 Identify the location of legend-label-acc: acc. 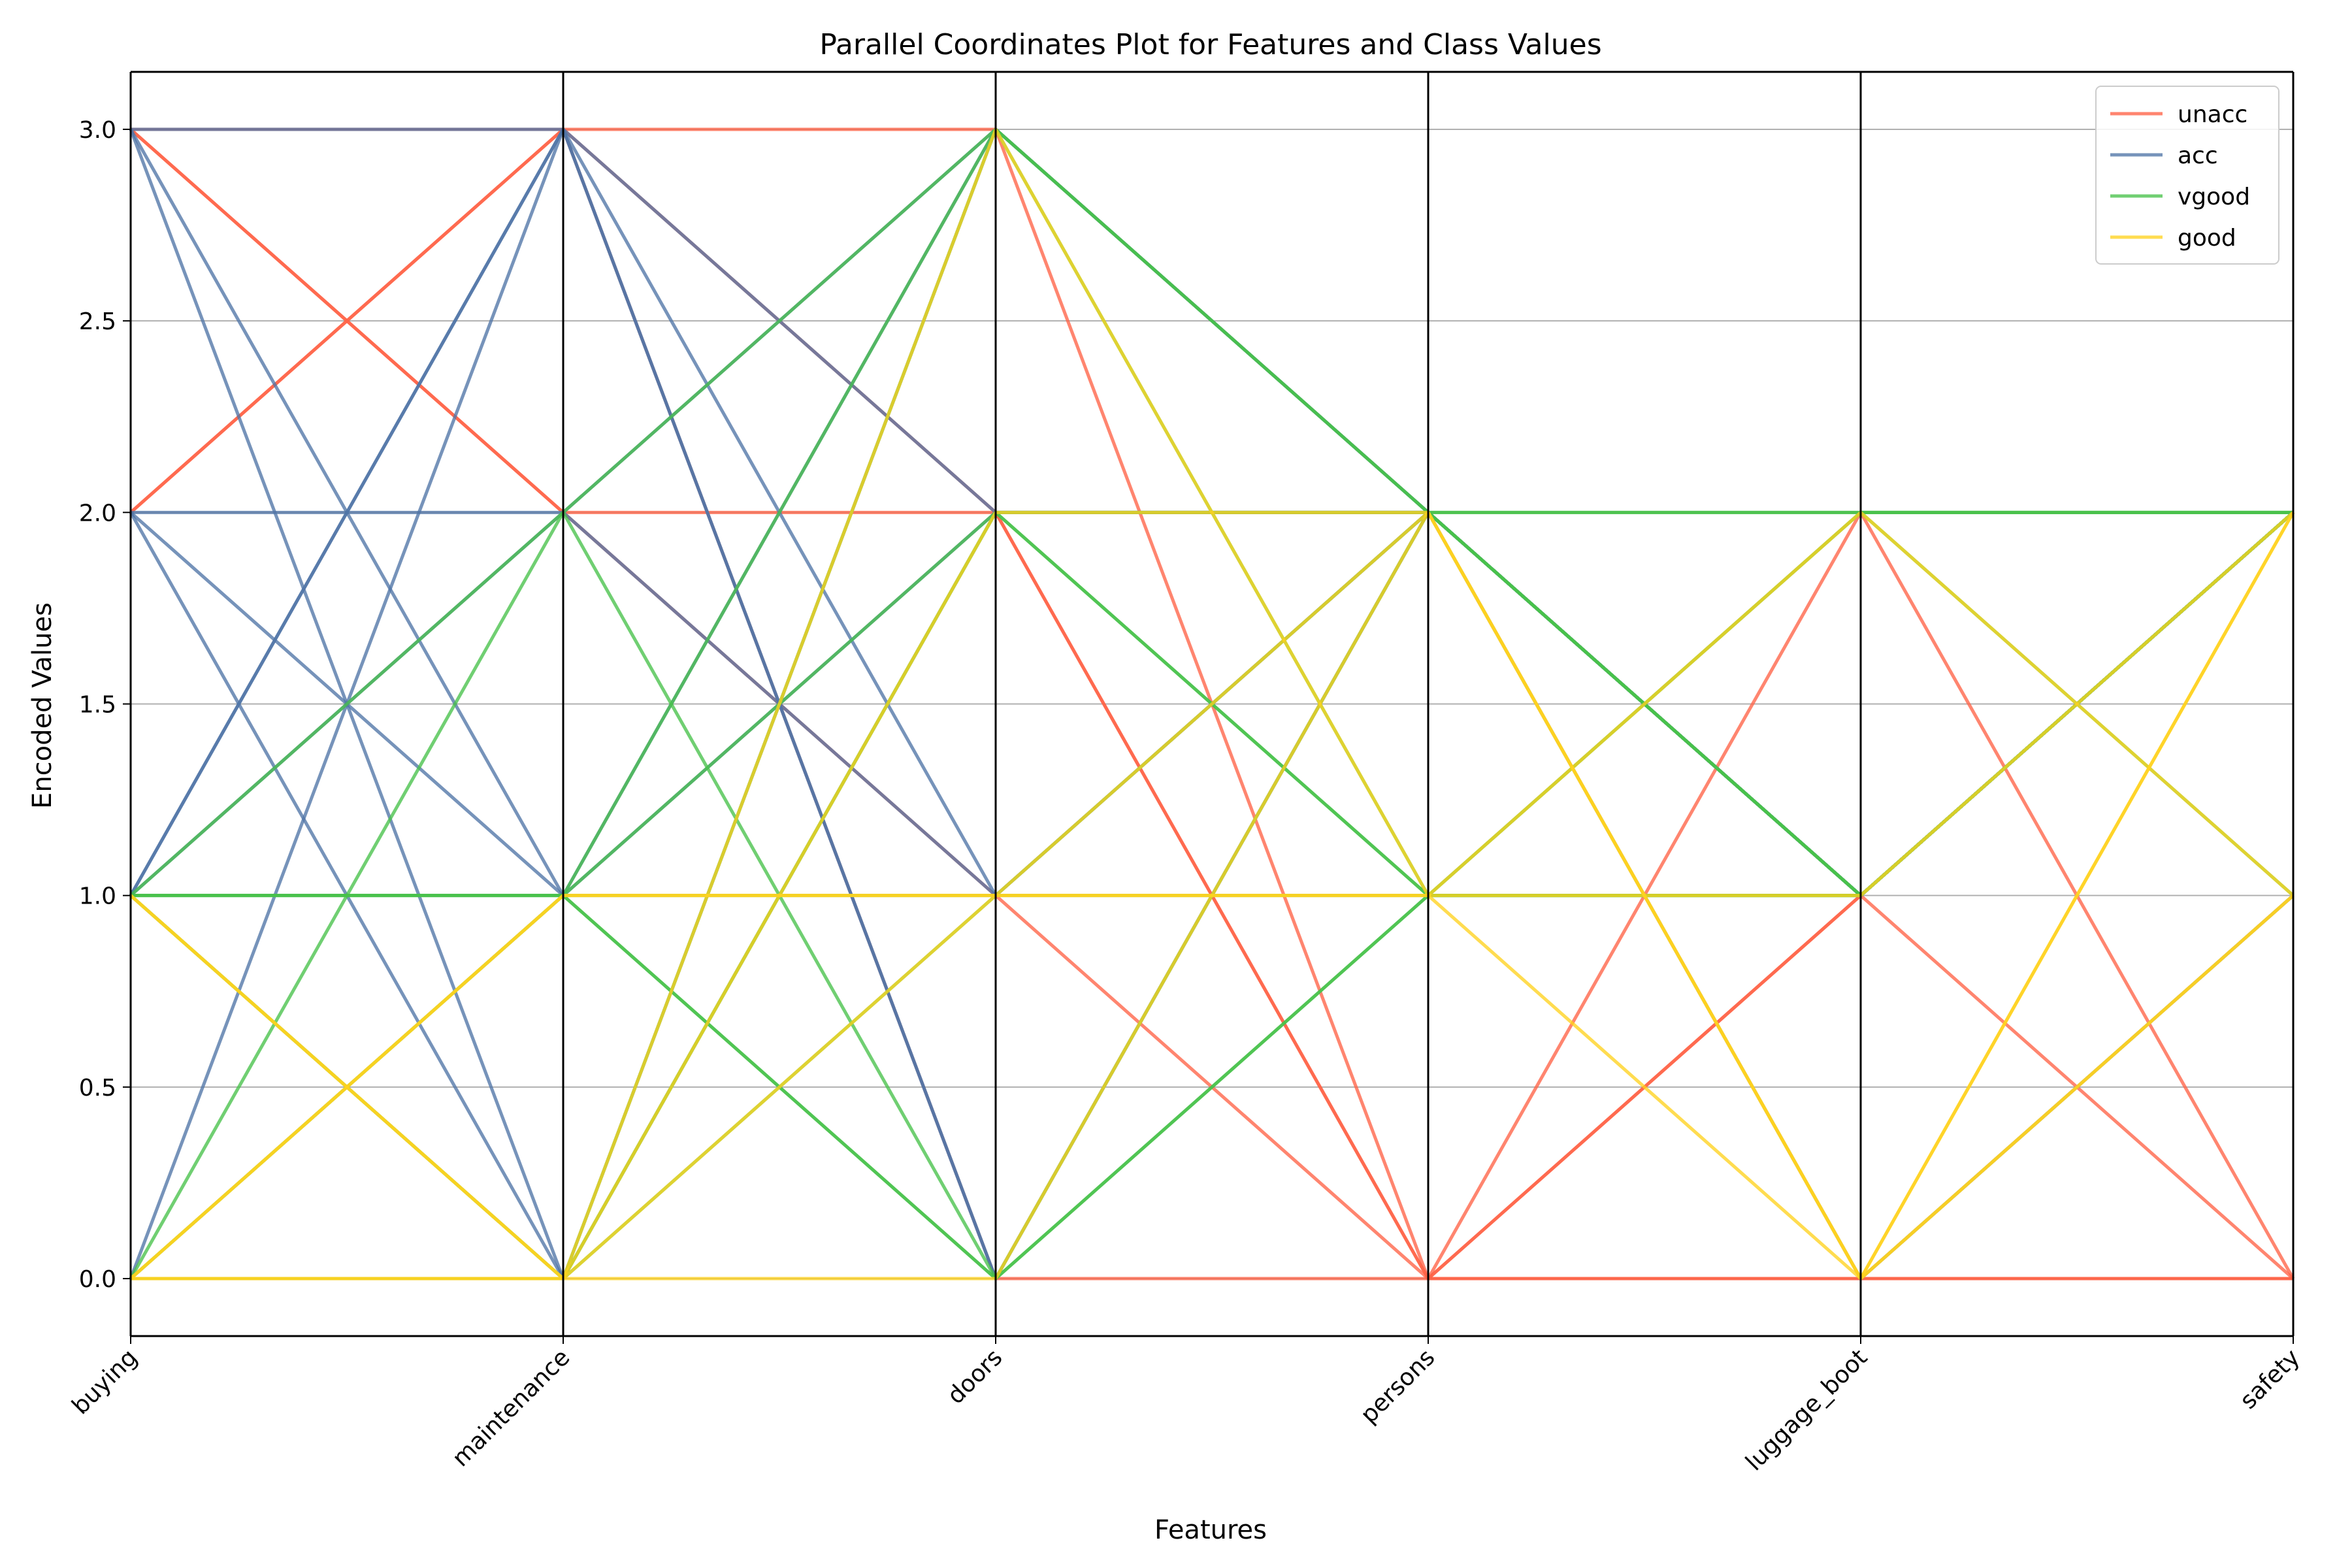
(2198, 155).